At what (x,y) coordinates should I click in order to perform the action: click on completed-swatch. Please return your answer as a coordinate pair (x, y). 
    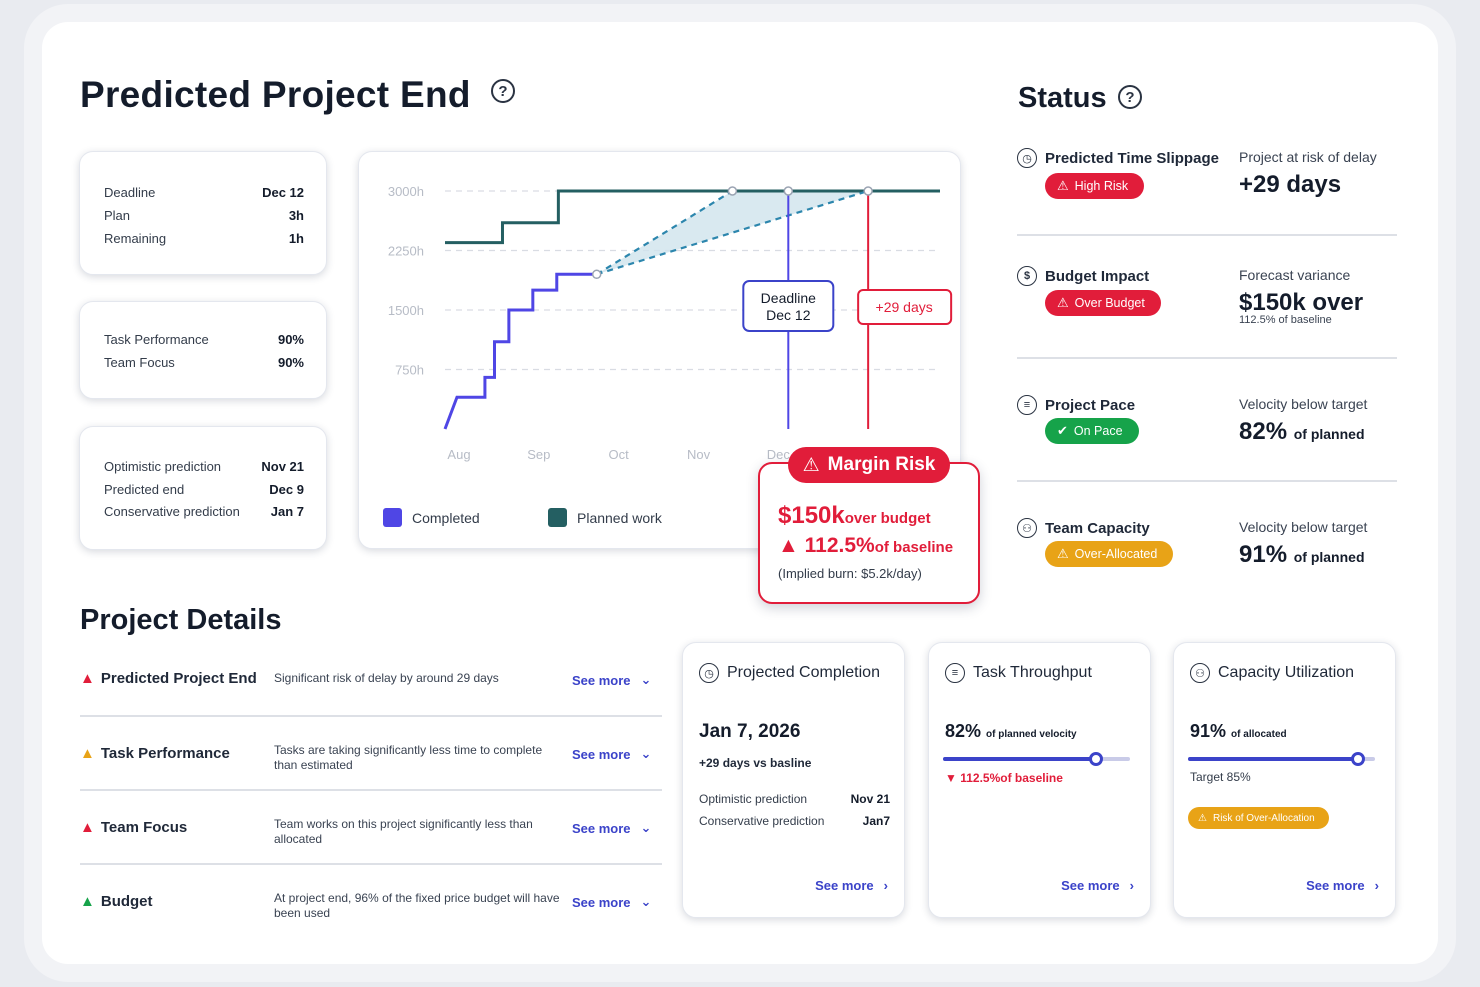
    Looking at the image, I should click on (392, 517).